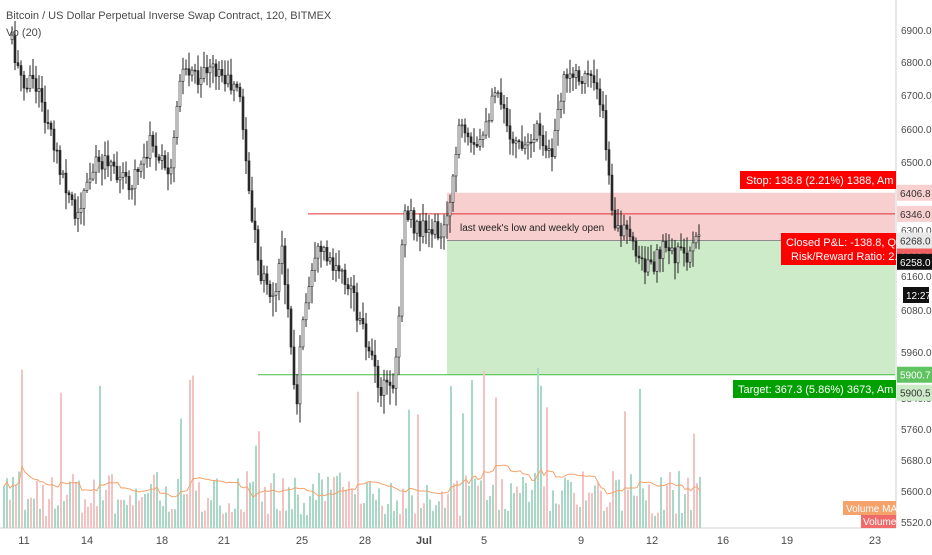  I want to click on axis-stop-price, so click(914, 192).